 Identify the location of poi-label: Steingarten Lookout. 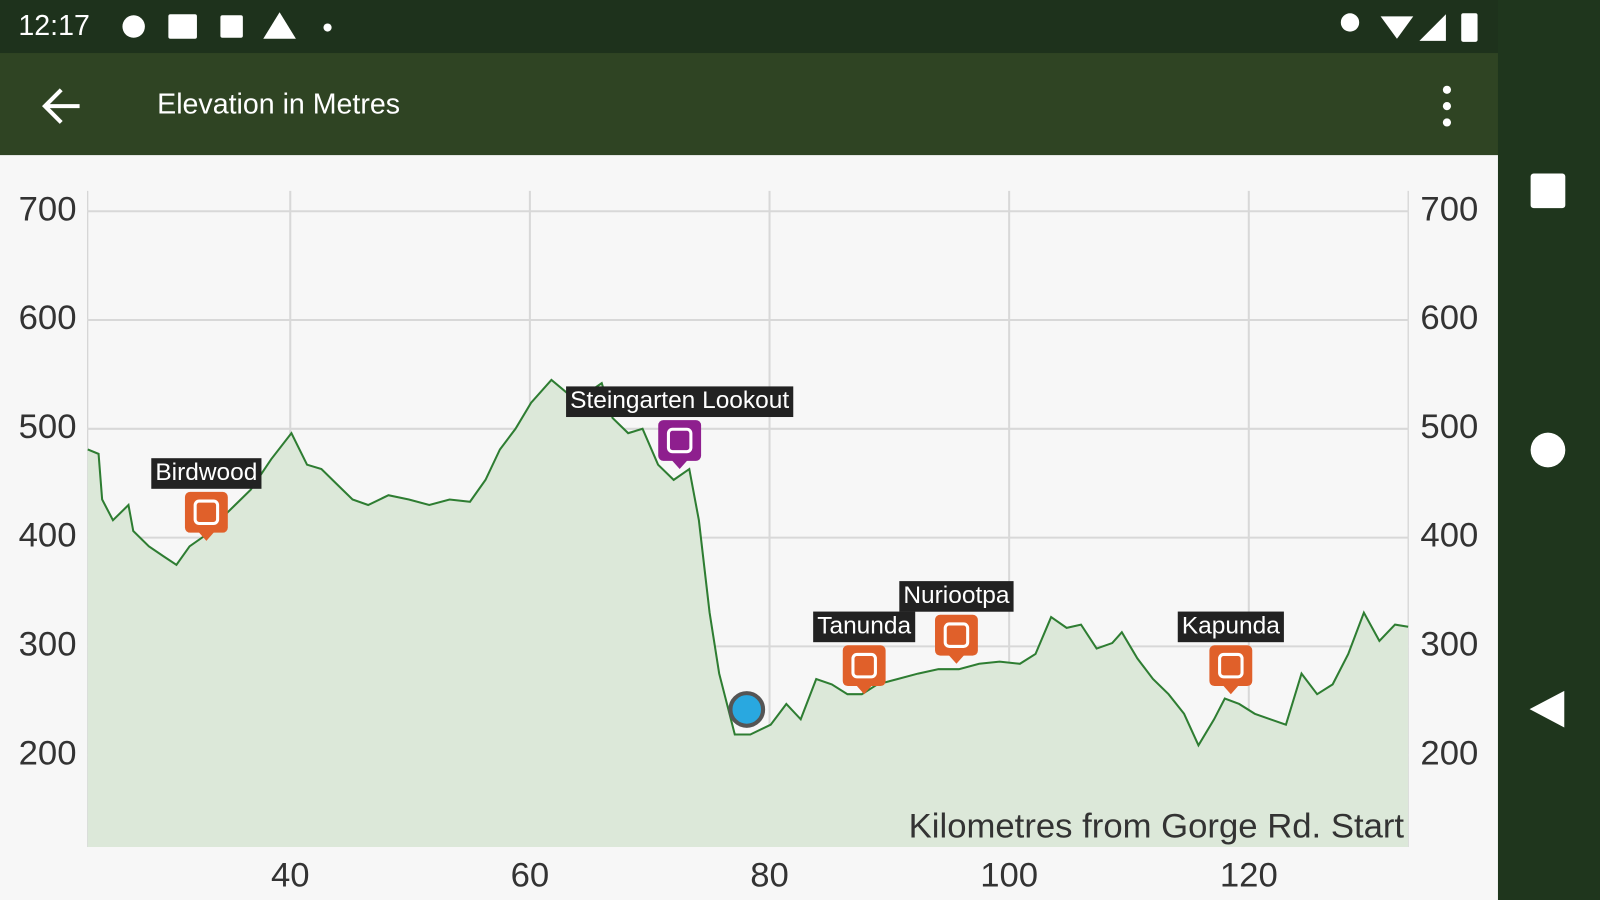
(679, 400).